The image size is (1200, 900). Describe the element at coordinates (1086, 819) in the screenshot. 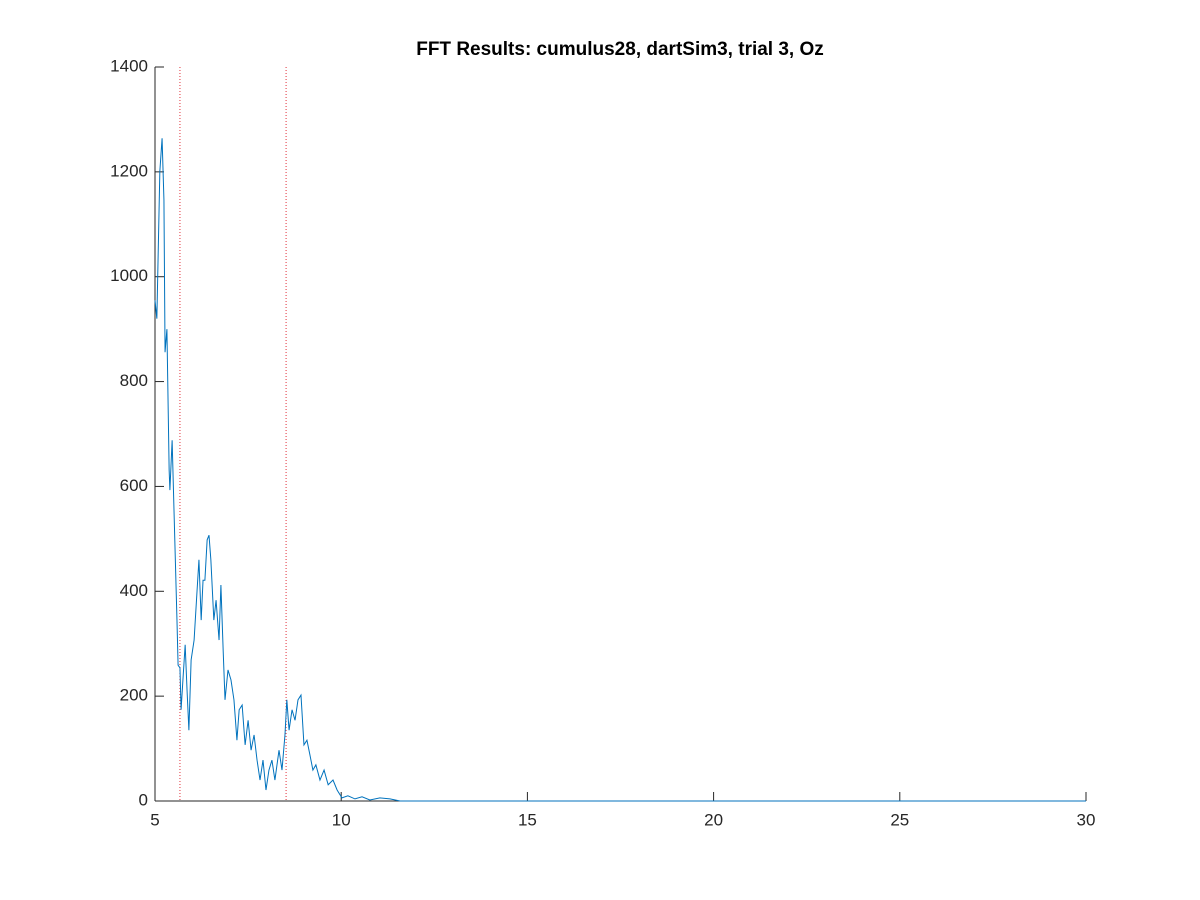

I see `x-tick-label: 30` at that location.